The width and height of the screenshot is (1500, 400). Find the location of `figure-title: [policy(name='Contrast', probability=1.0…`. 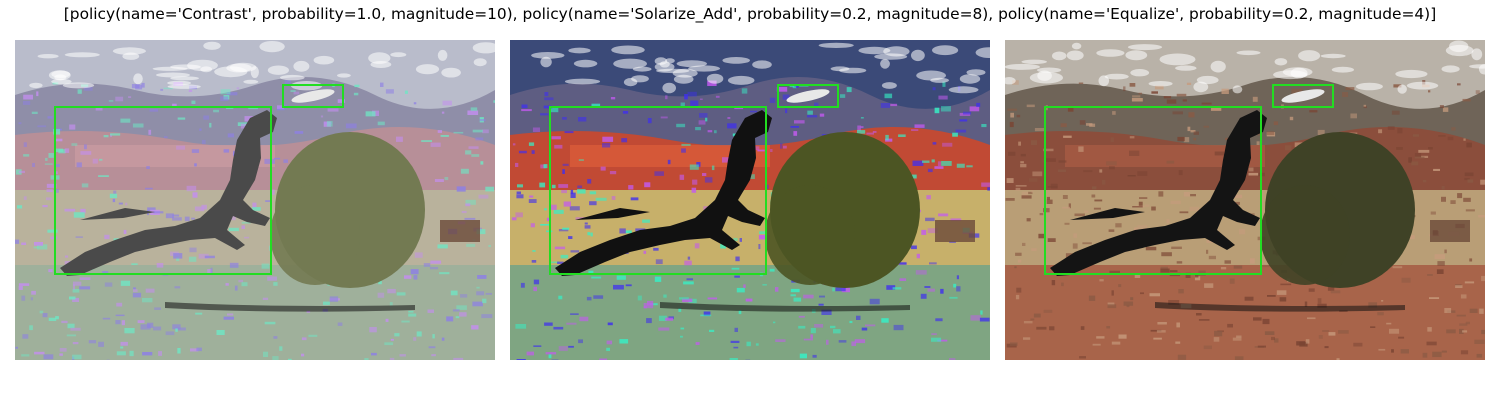

figure-title: [policy(name='Contrast', probability=1.0… is located at coordinates (750, 14).